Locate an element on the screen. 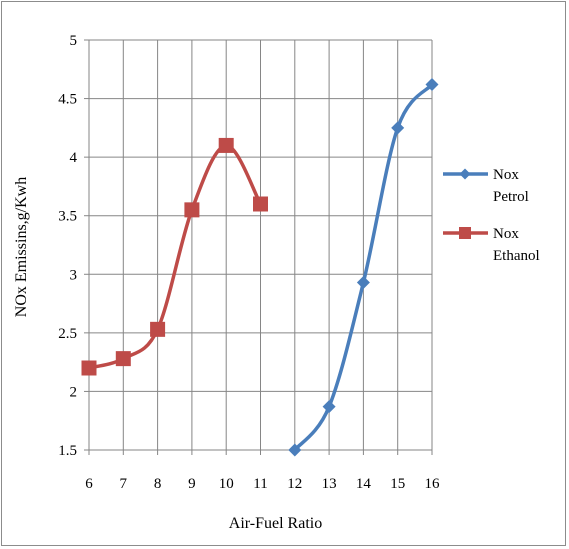  y-tick-label: 1.5 is located at coordinates (67, 451).